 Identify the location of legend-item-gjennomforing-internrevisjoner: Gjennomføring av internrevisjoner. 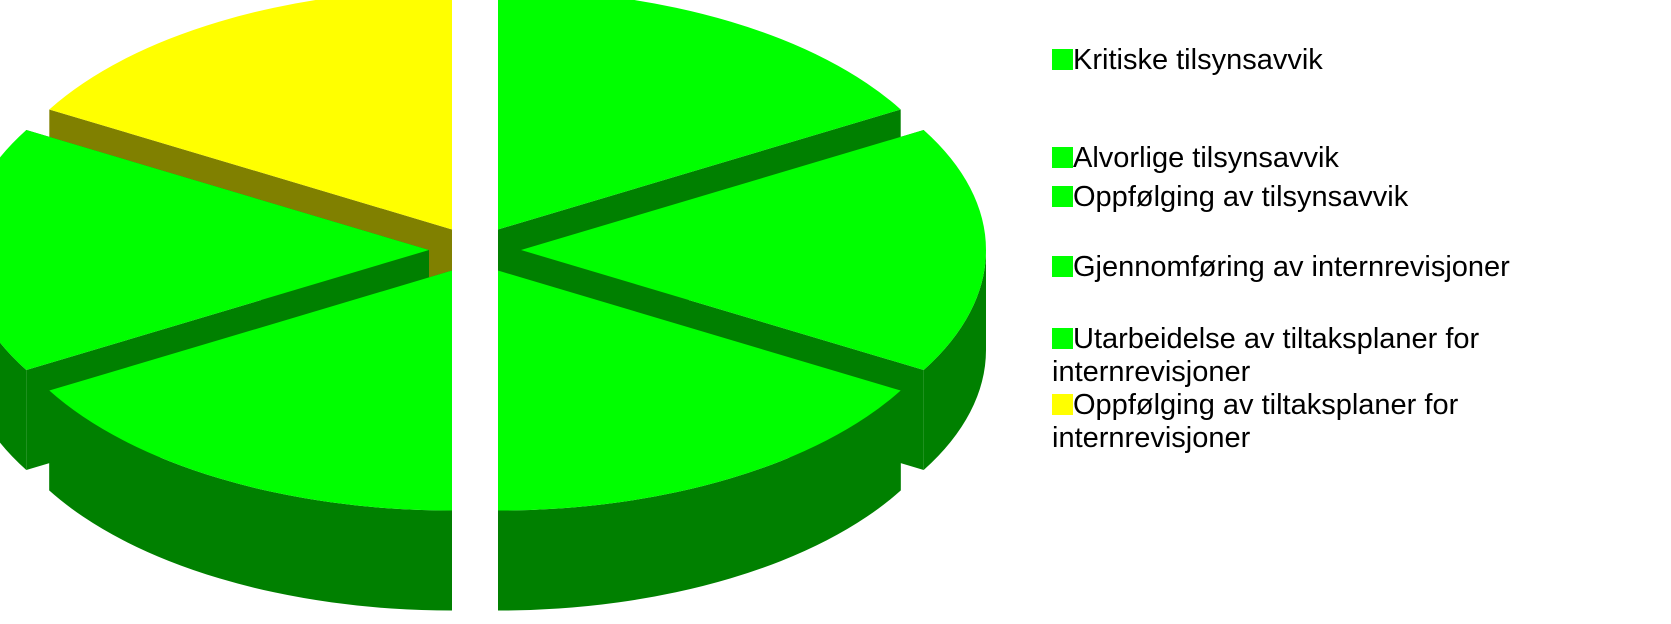
(1322, 267).